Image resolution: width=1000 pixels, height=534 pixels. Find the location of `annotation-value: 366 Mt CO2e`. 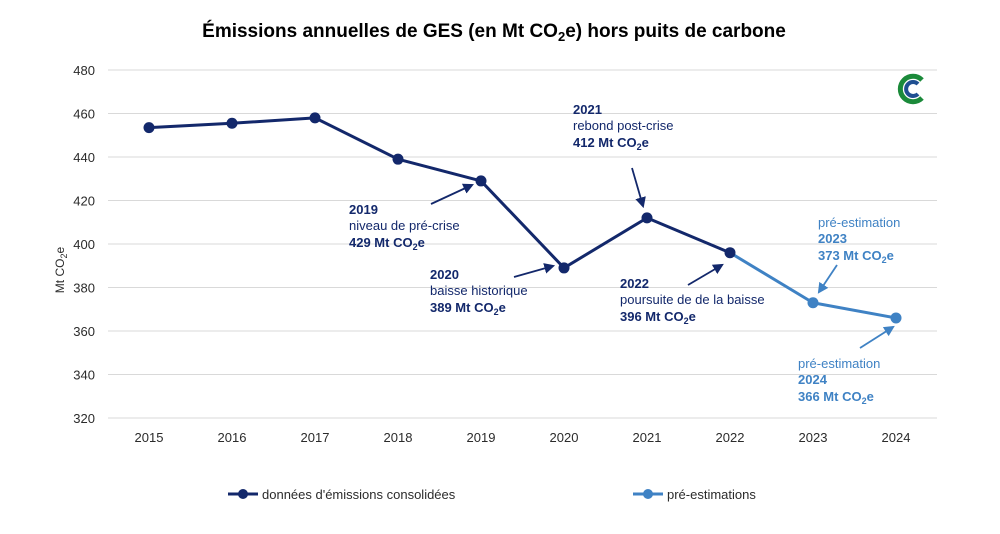

annotation-value: 366 Mt CO2e is located at coordinates (836, 397).